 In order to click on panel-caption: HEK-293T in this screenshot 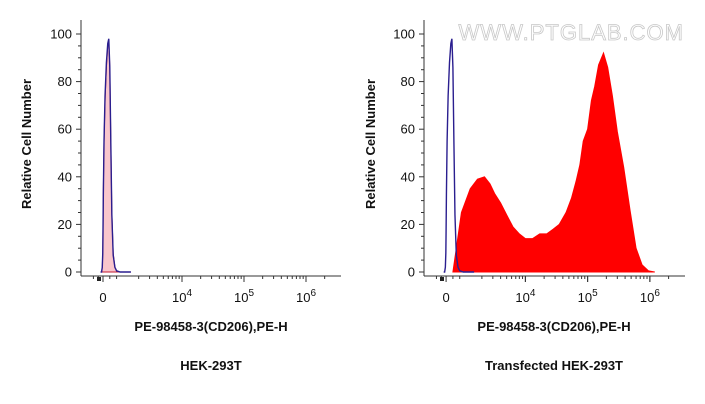, I will do `click(210, 365)`.